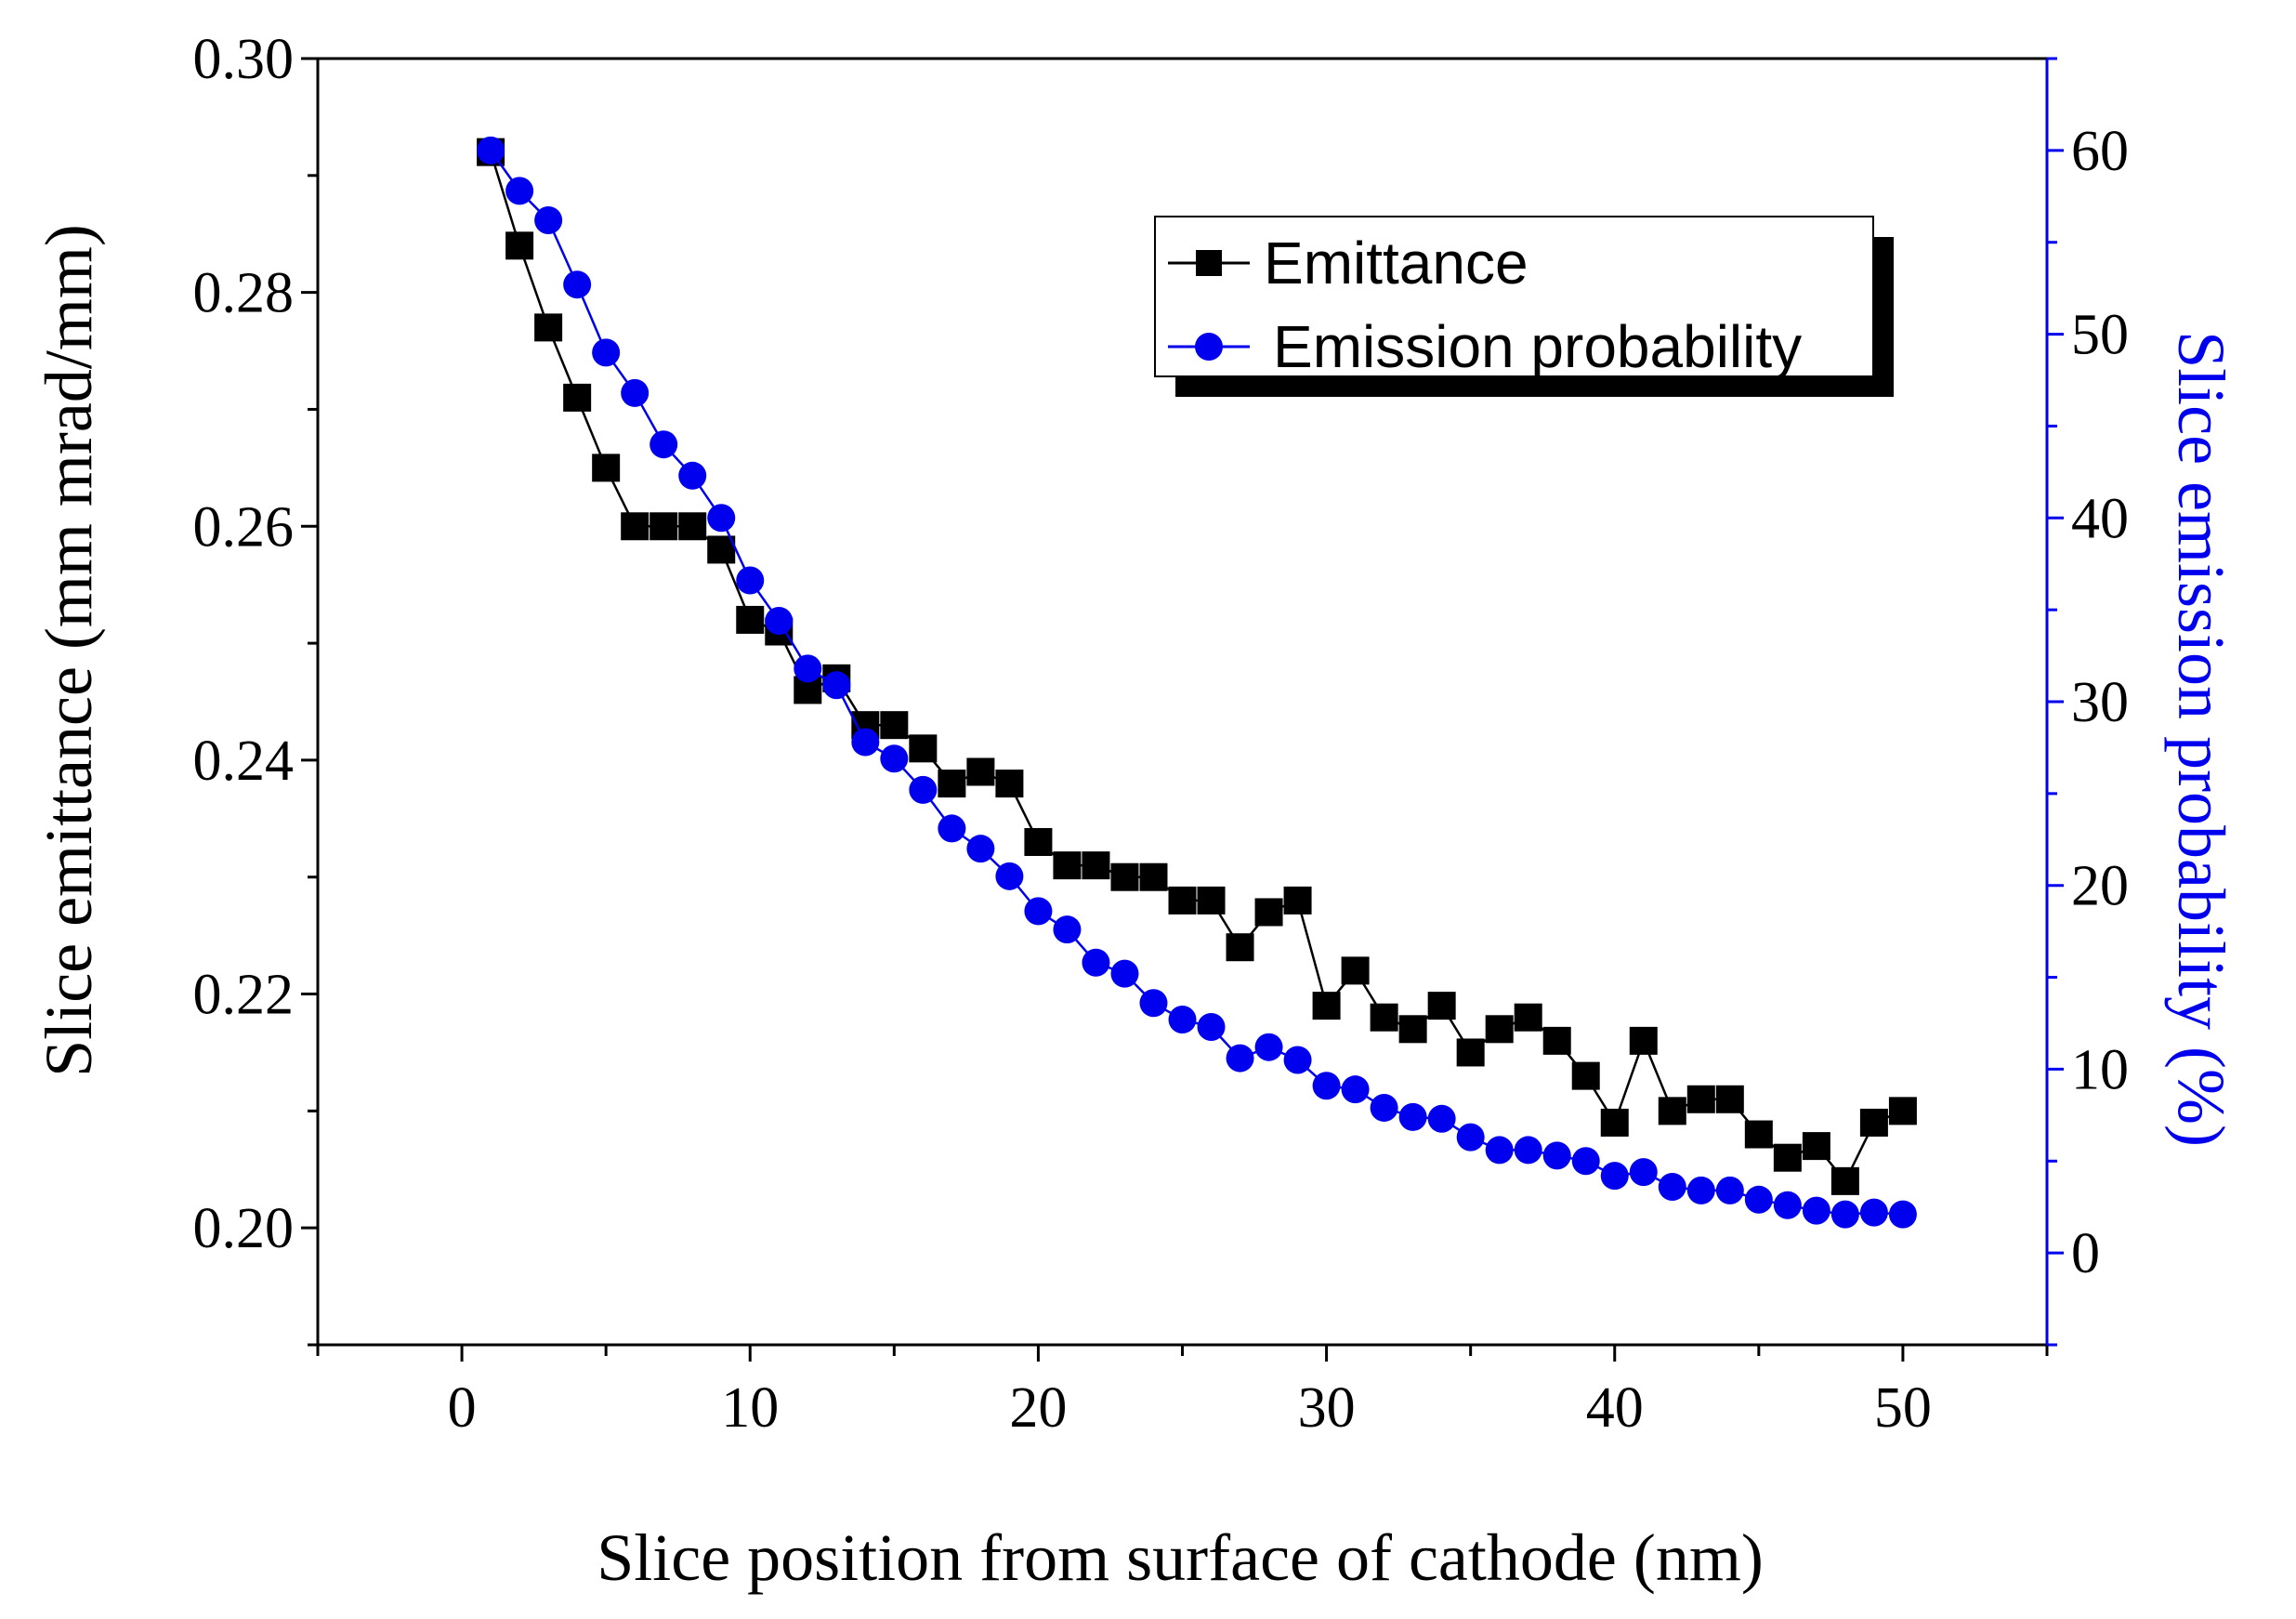  Describe the element at coordinates (2100, 518) in the screenshot. I see `y-right-tick-label: 40` at that location.